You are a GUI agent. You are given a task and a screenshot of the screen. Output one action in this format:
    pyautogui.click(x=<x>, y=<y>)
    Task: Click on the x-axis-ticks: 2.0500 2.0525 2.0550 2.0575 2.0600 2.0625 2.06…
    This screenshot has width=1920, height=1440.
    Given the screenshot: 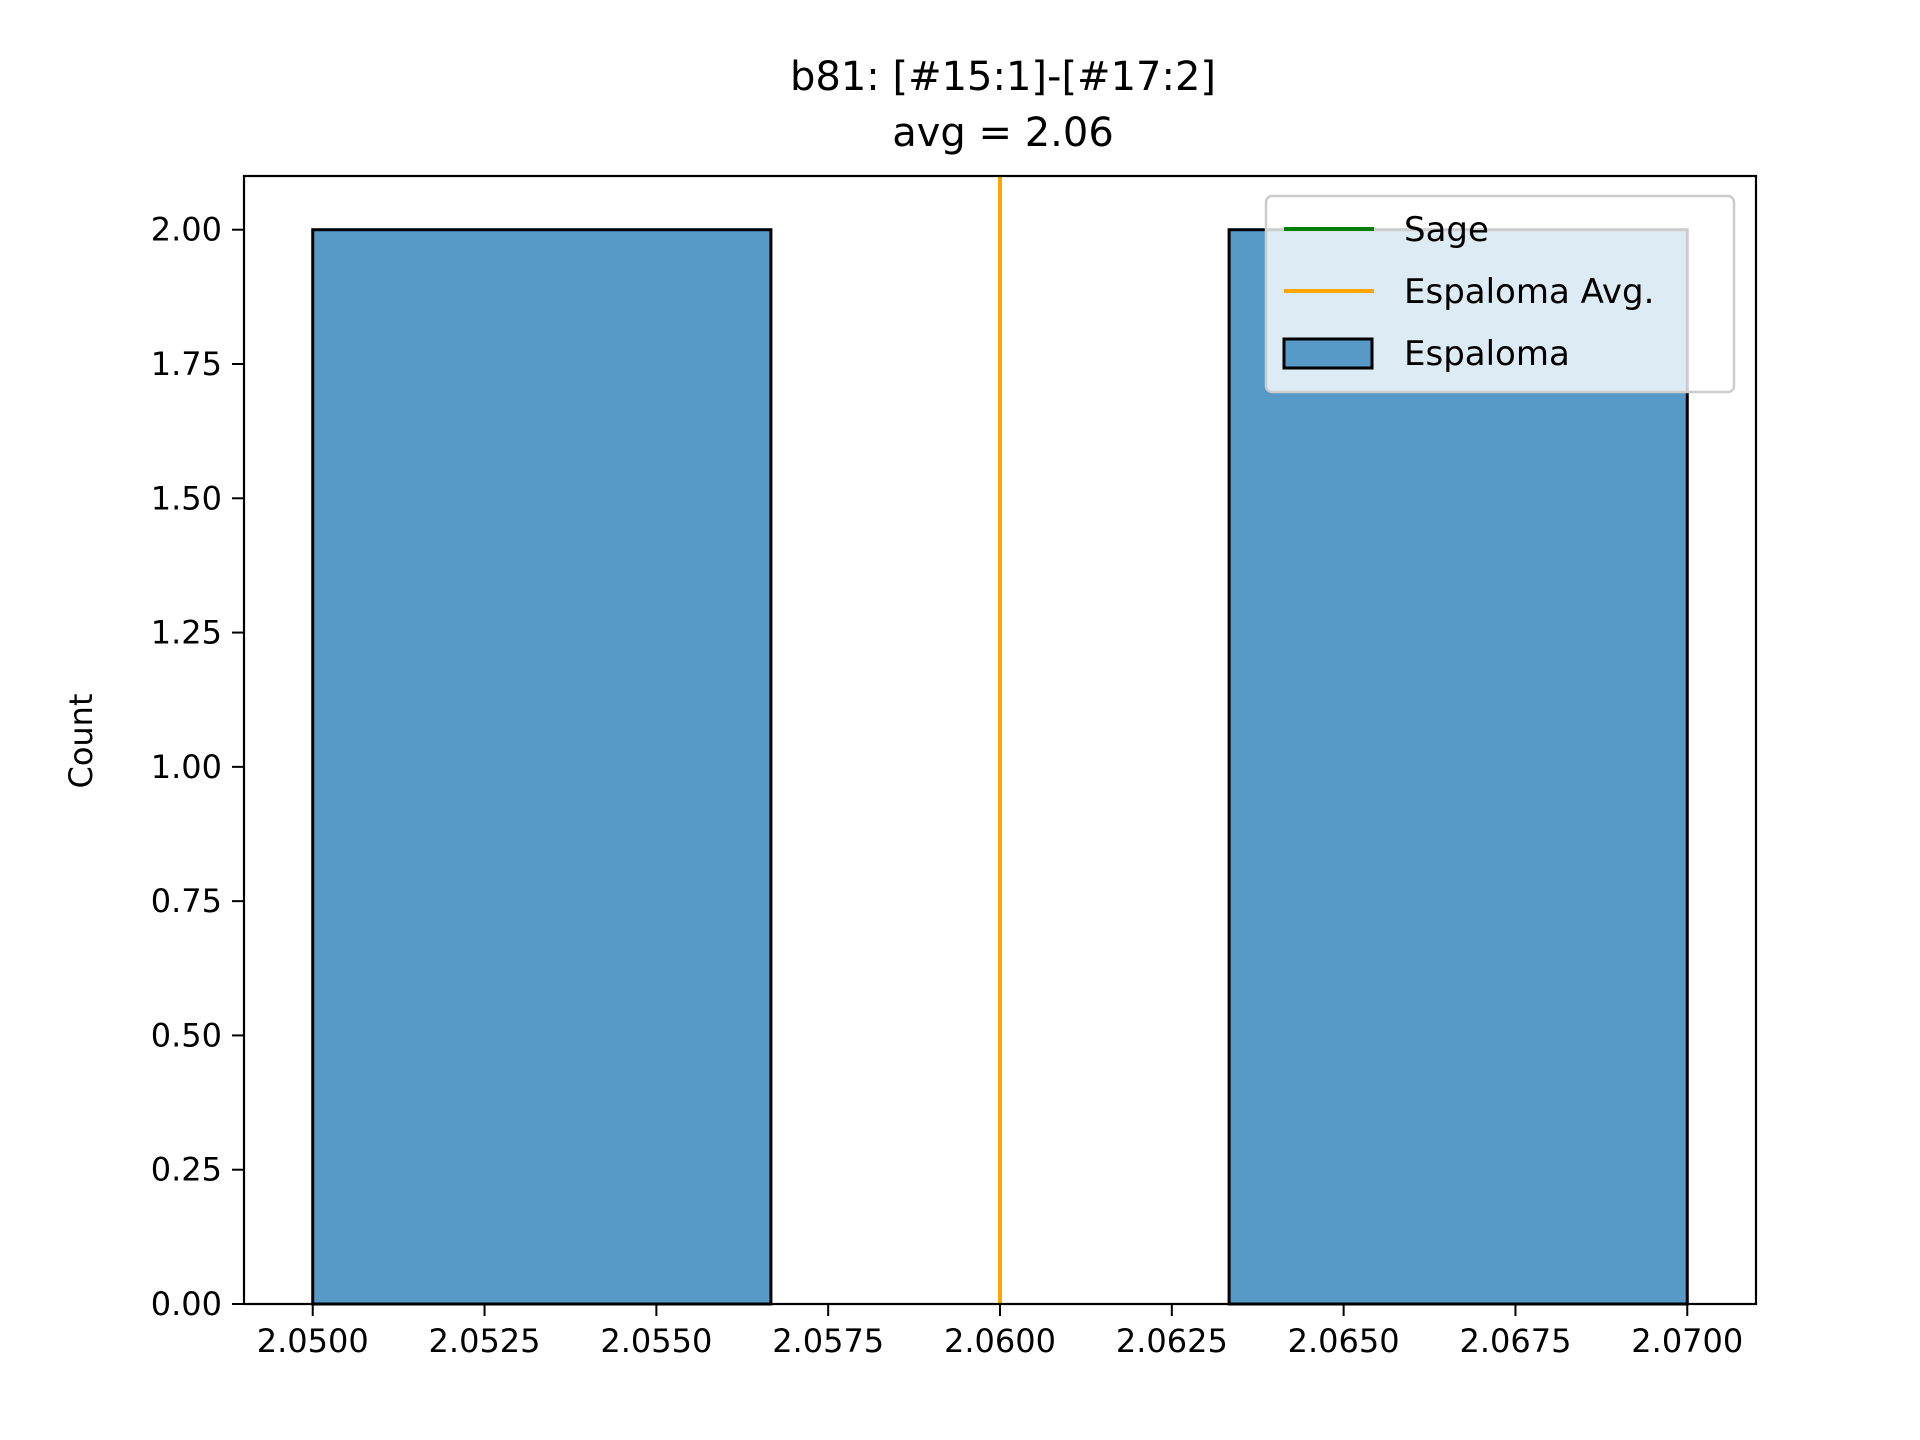 What is the action you would take?
    pyautogui.click(x=1000, y=1332)
    